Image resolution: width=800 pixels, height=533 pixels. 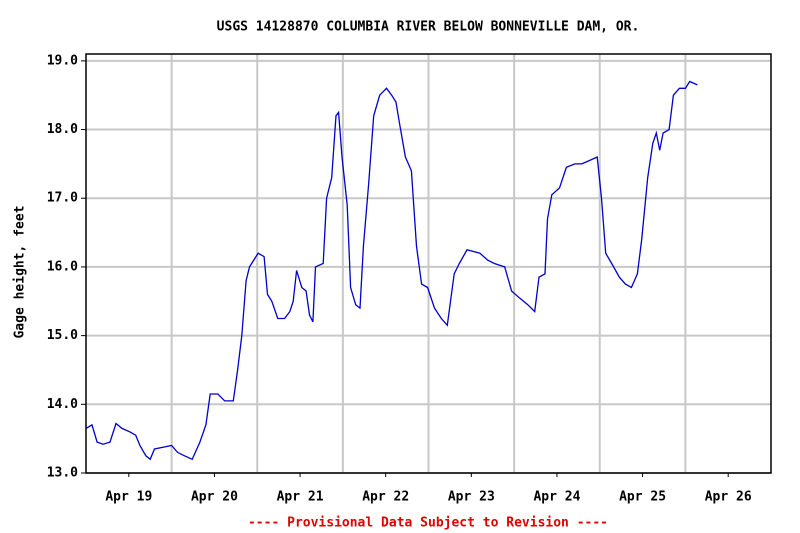 What do you see at coordinates (62, 473) in the screenshot?
I see `y-tick-label: 13.0` at bounding box center [62, 473].